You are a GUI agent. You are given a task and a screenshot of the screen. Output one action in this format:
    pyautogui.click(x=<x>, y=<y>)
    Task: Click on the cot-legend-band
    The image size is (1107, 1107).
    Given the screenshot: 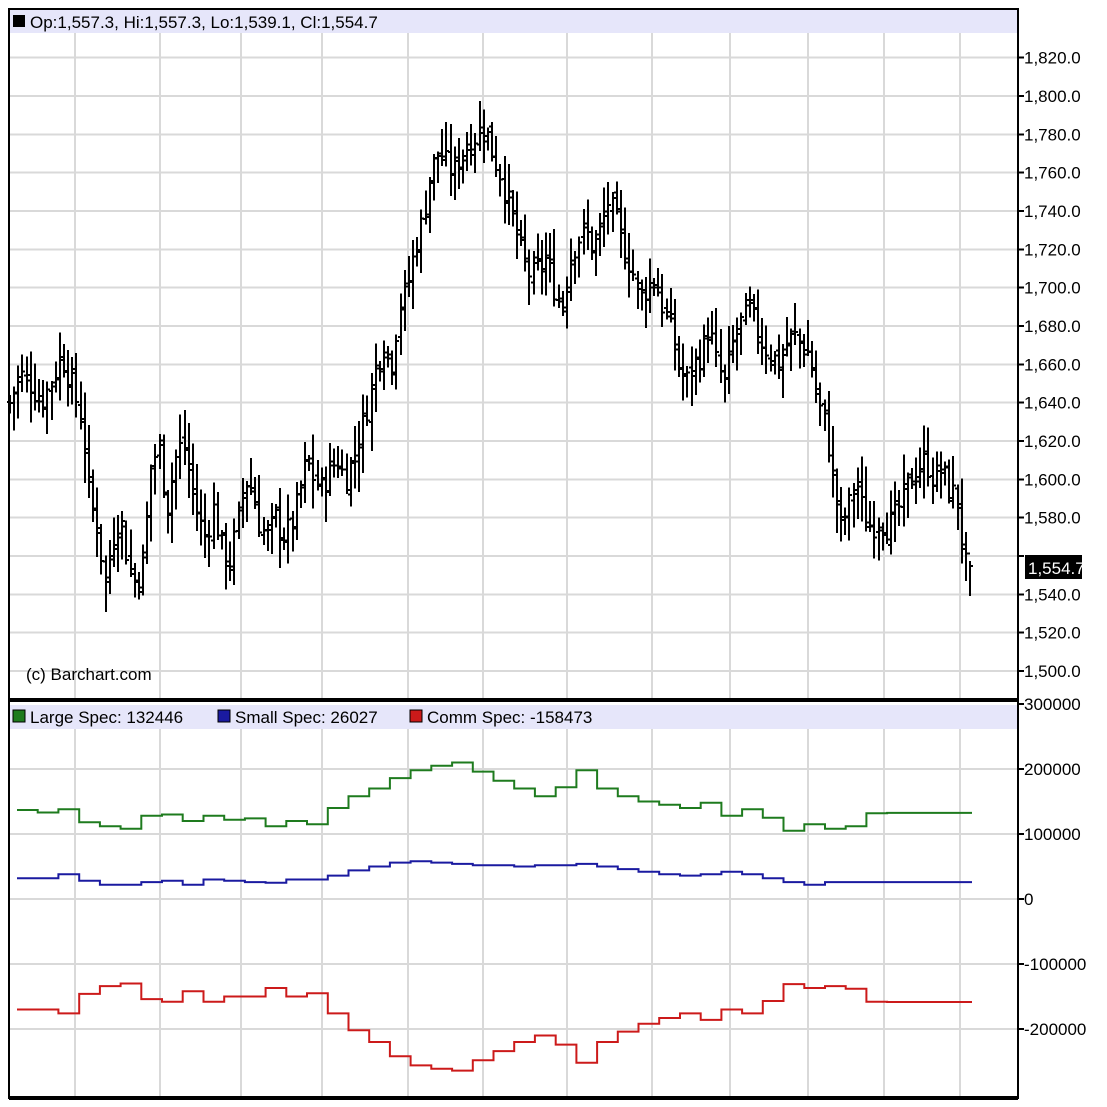 What is the action you would take?
    pyautogui.click(x=513, y=717)
    